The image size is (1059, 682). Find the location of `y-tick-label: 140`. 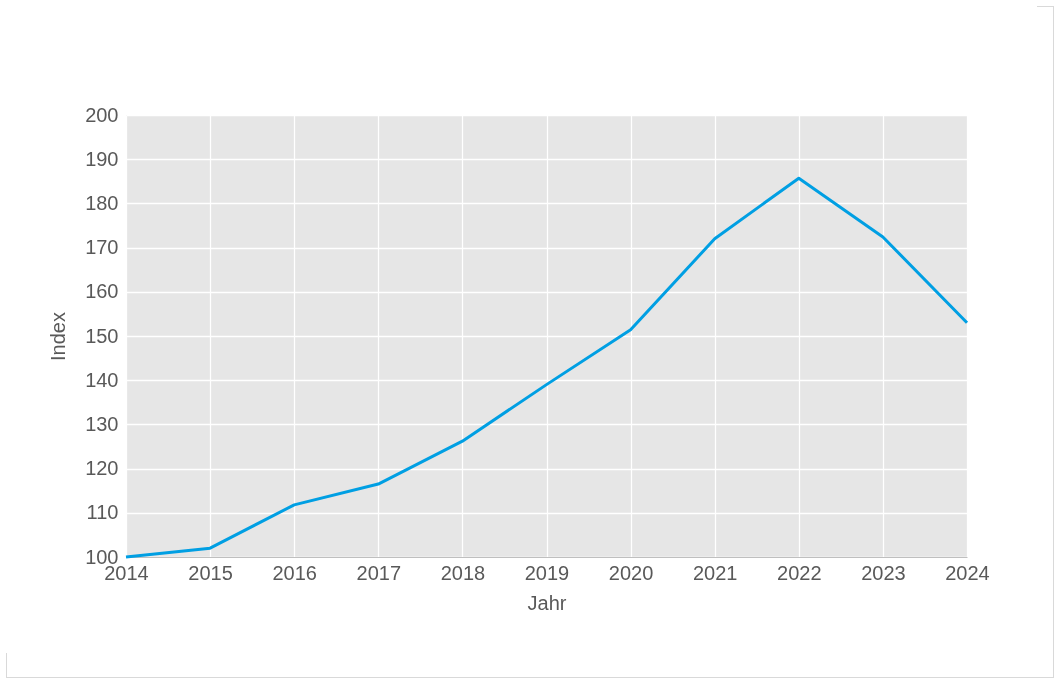

y-tick-label: 140 is located at coordinates (102, 379).